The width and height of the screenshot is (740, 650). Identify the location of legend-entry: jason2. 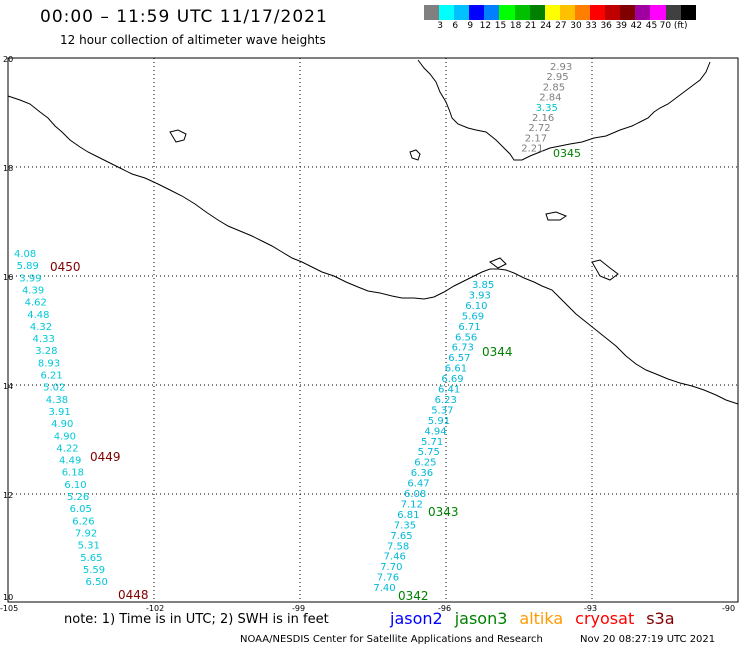
(416, 618).